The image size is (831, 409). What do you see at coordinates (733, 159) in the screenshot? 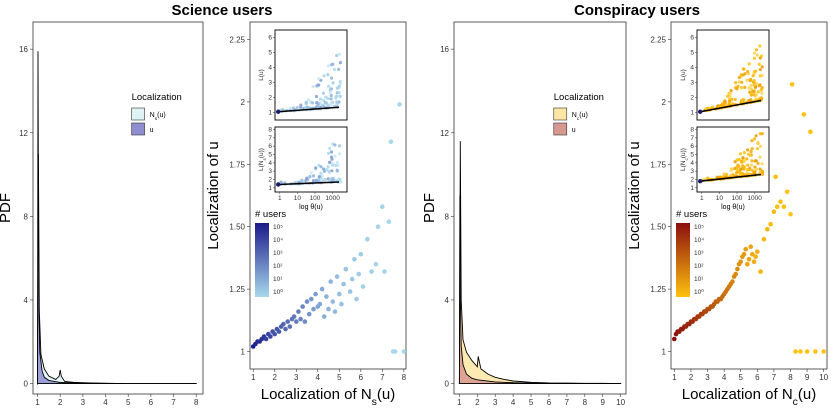
I see `inset-frame` at bounding box center [733, 159].